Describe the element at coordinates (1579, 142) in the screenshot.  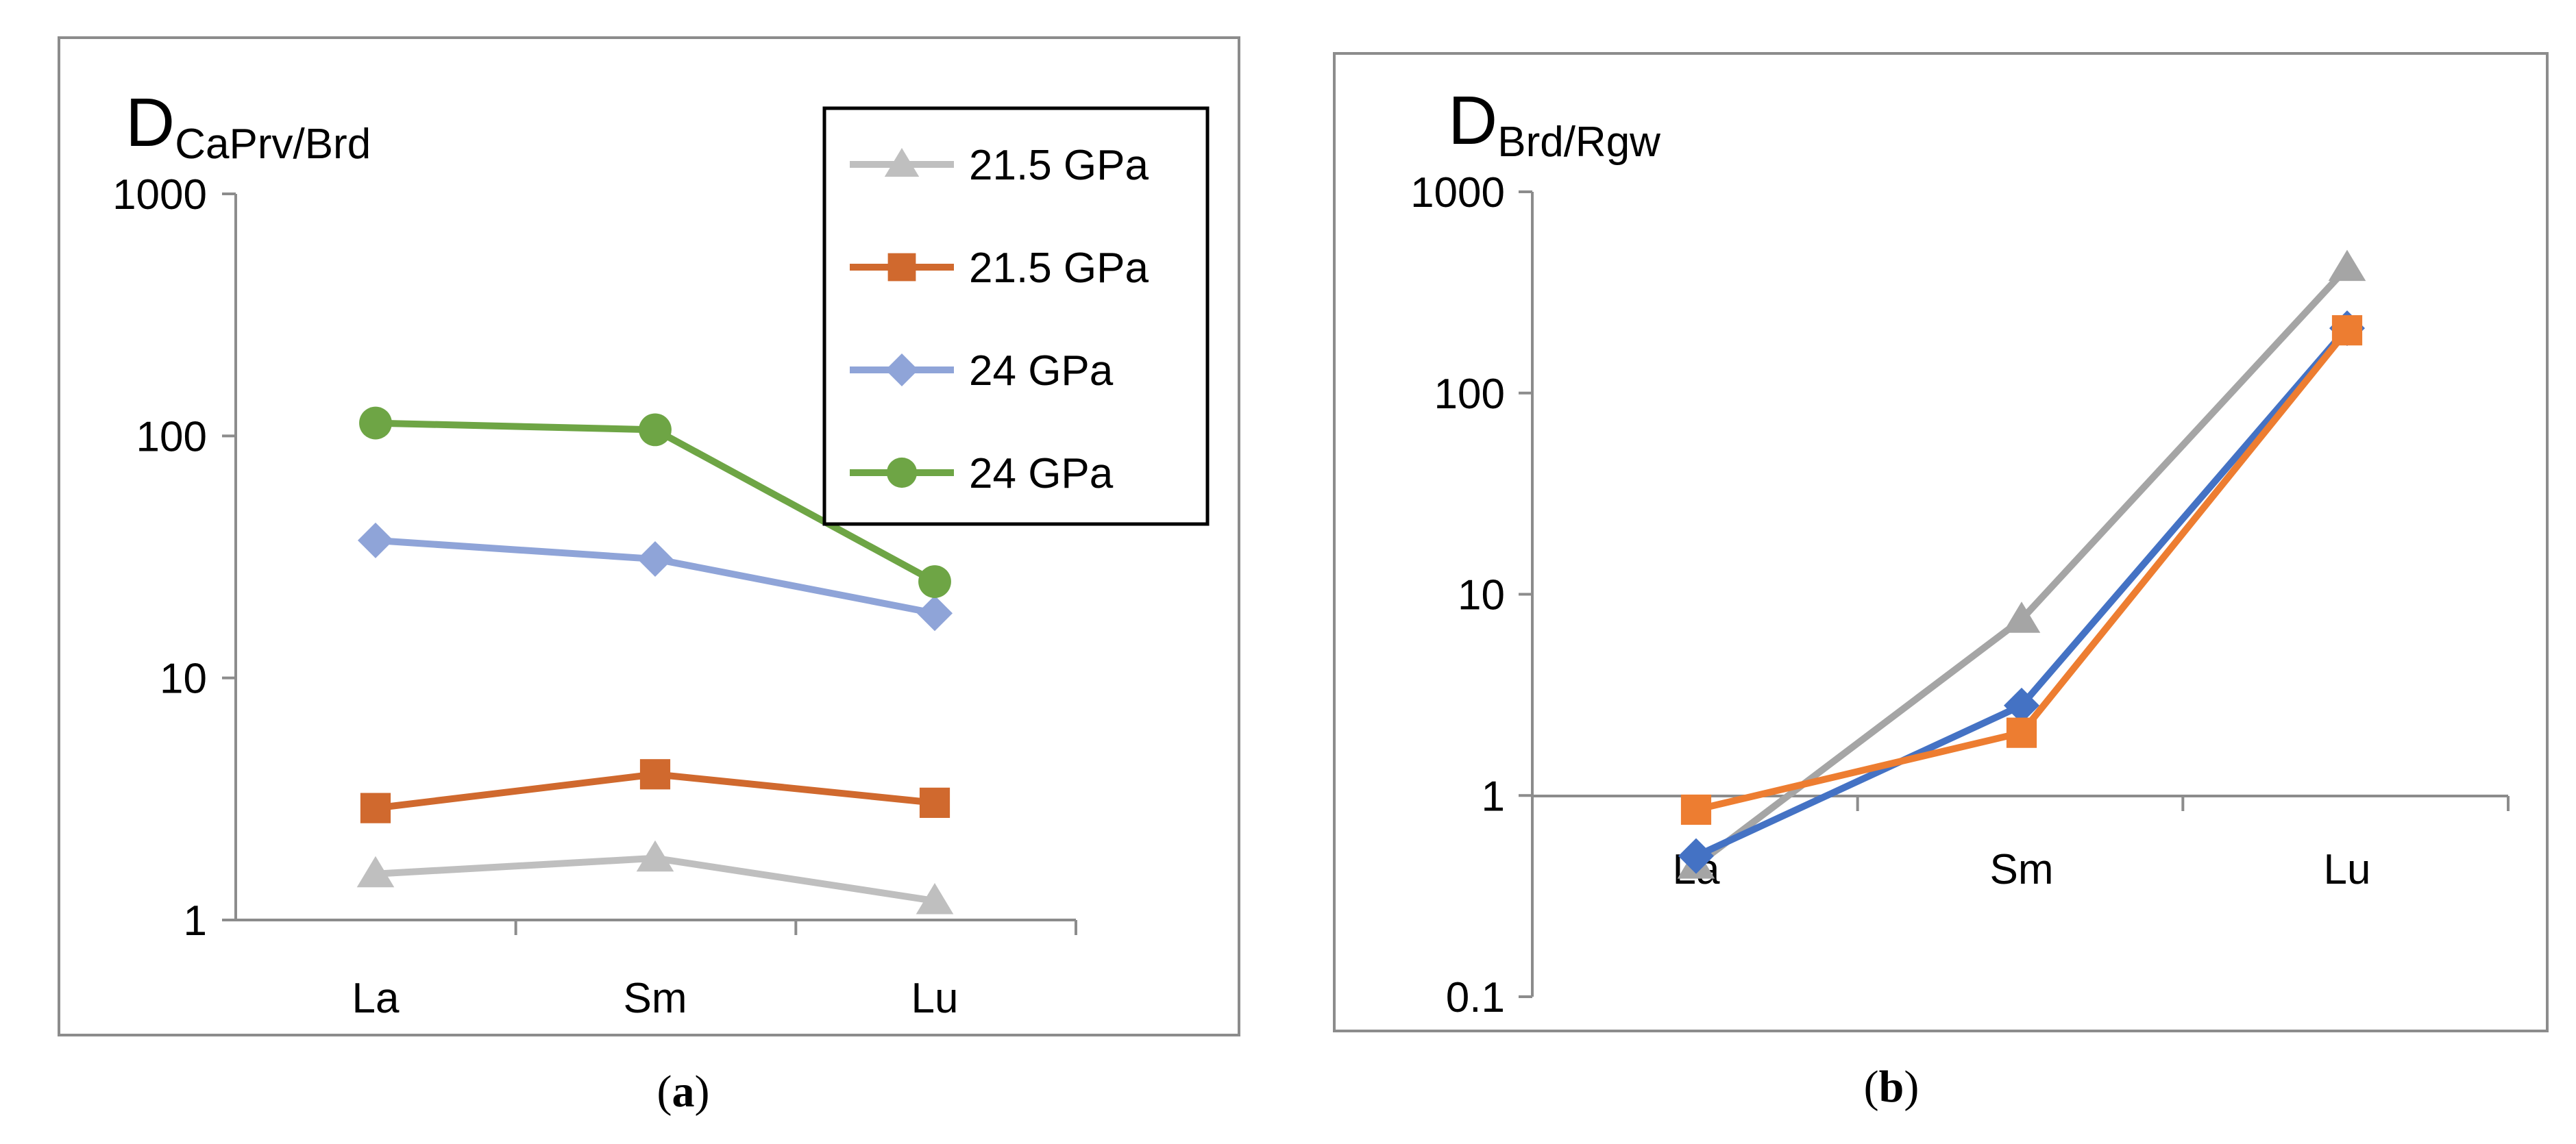
I see `panel-b-y-axis-title-sub: Brd/Rgw` at that location.